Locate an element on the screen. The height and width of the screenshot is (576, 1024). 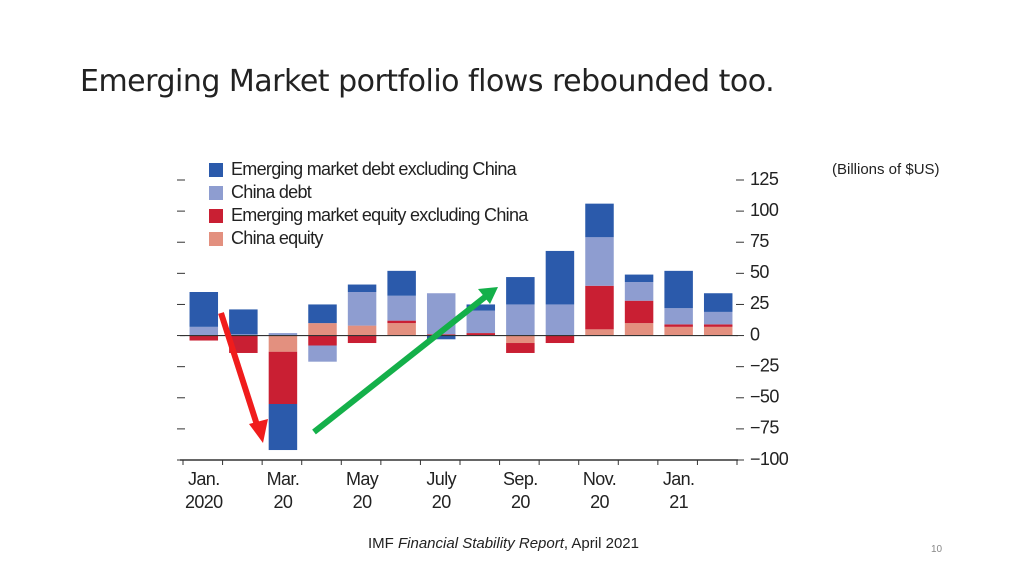
y-tick-label: −25 is located at coordinates (764, 365).